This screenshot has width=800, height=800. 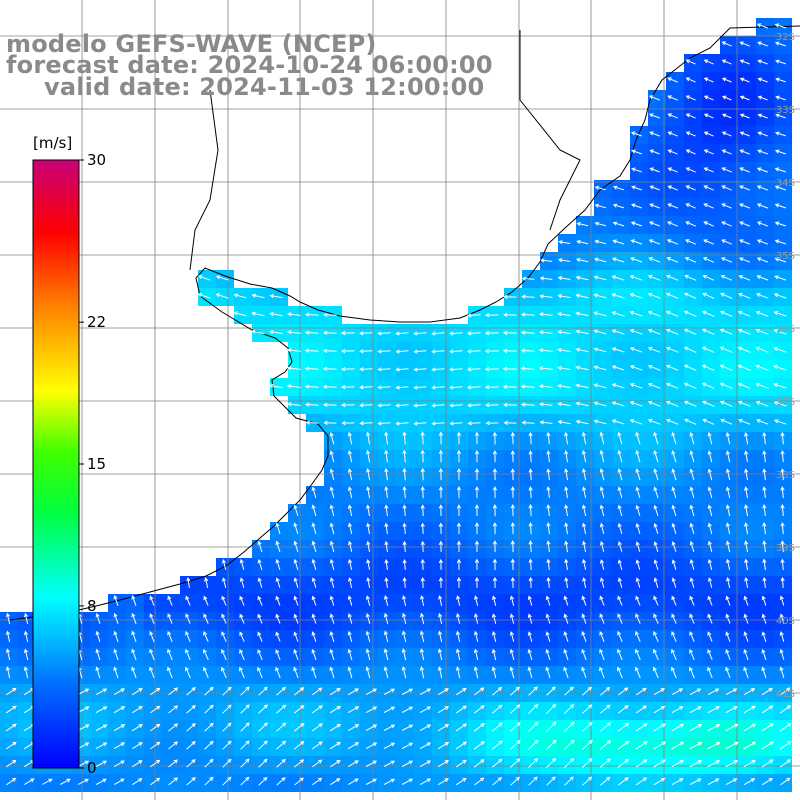 I want to click on latitude-label: 40S, so click(x=785, y=621).